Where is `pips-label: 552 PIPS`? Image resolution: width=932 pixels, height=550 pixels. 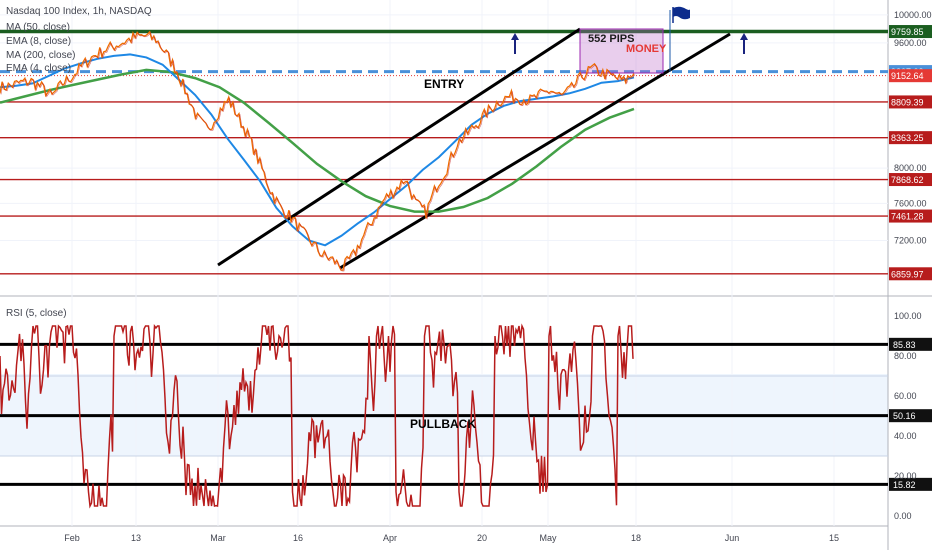
pips-label: 552 PIPS is located at coordinates (611, 39).